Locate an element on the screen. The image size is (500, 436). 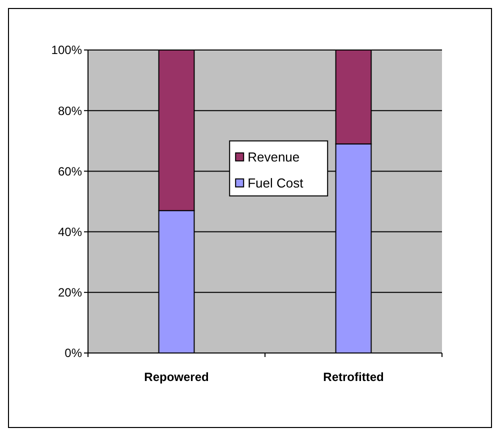
y-tick-label: 80% is located at coordinates (70, 111).